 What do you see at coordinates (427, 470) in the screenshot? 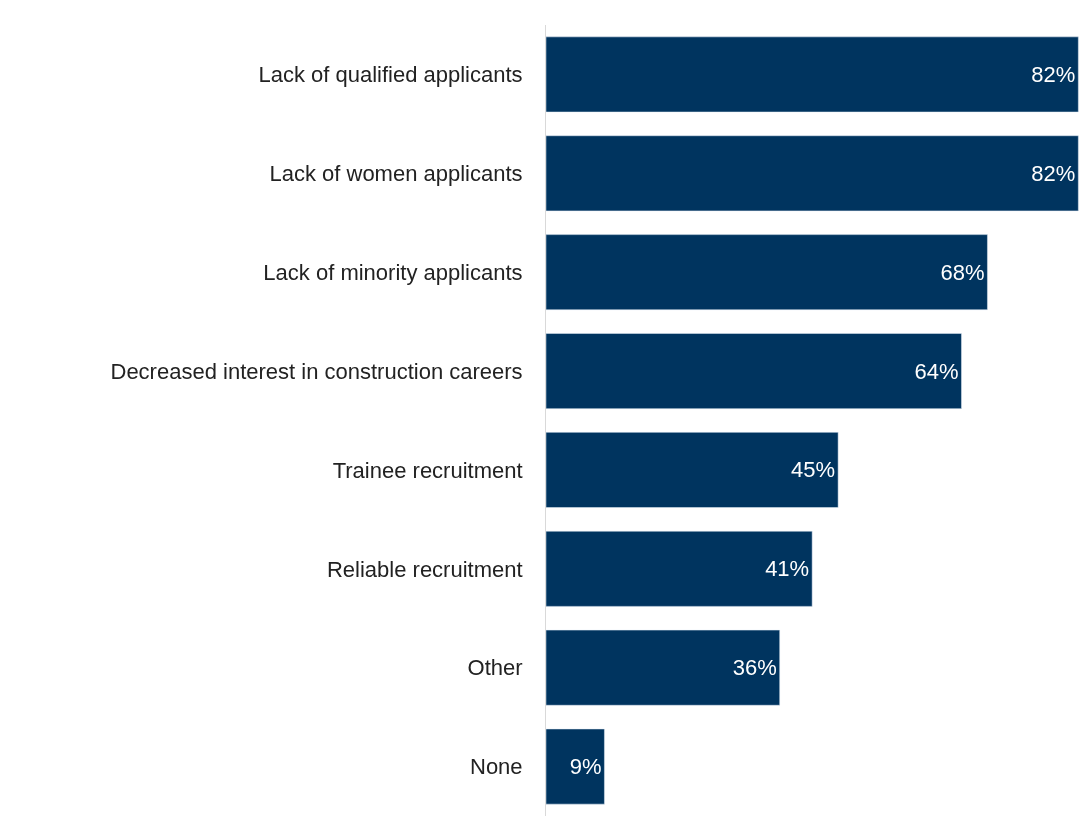
I see `y-tick-label: Trainee recruitment` at bounding box center [427, 470].